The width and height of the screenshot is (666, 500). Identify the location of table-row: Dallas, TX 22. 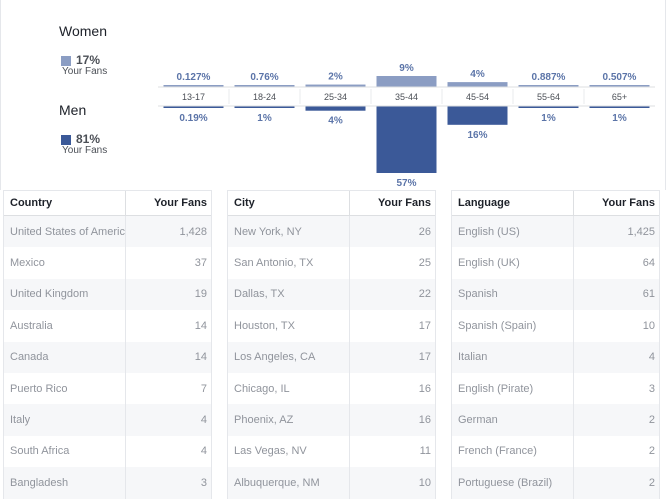
(331, 294).